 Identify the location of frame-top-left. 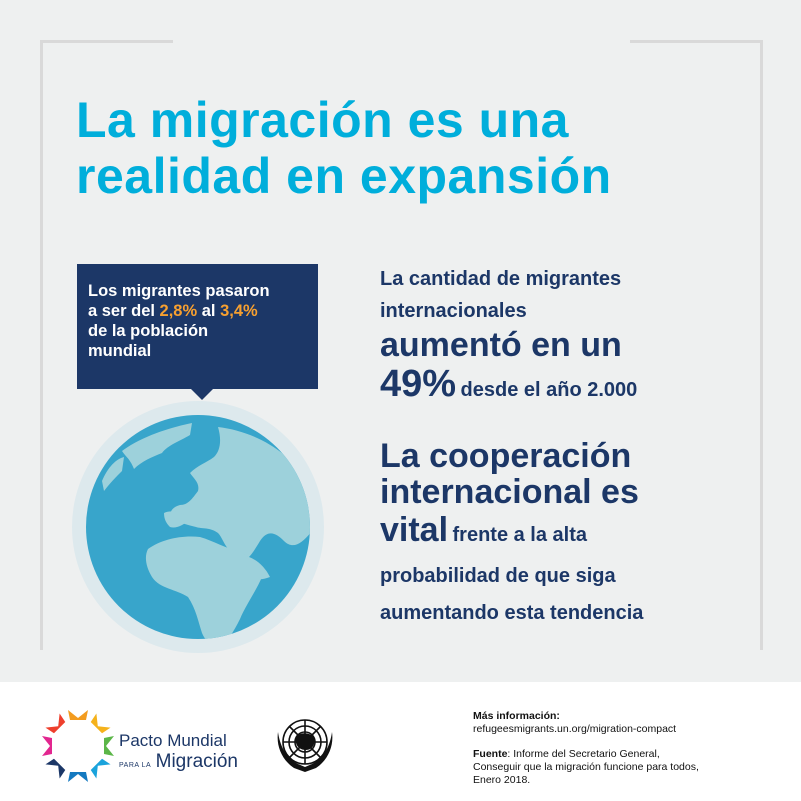
(106, 41).